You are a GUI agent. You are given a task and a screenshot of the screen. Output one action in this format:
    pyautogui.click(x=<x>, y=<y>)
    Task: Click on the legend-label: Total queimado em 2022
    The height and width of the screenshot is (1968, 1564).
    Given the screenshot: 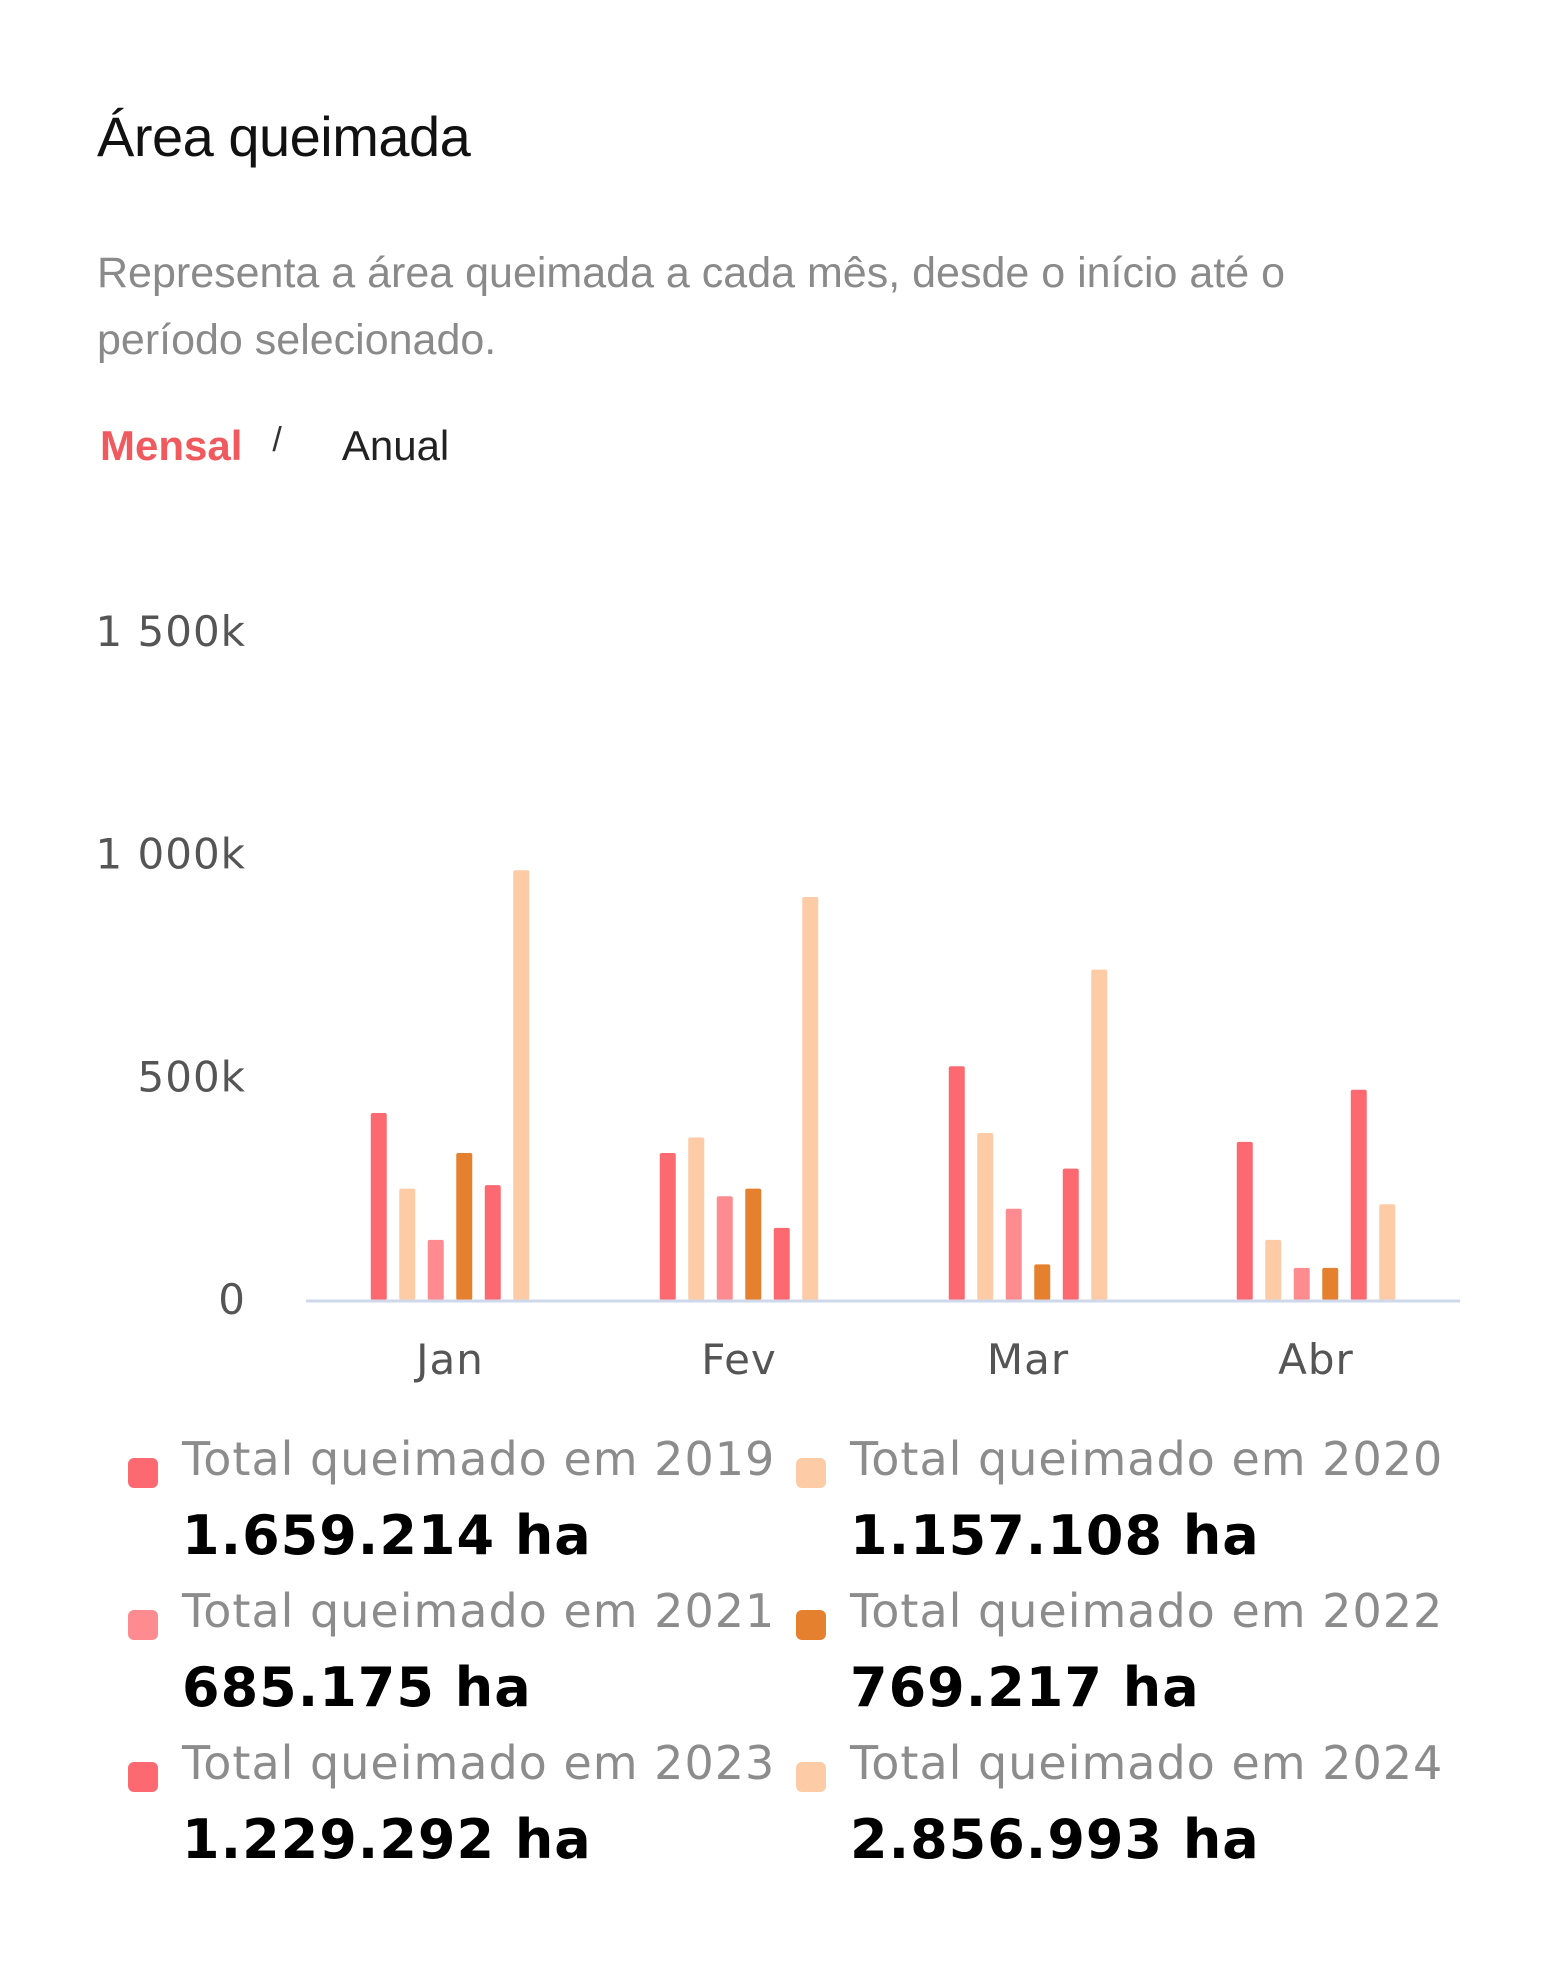 What is the action you would take?
    pyautogui.click(x=1147, y=1611)
    